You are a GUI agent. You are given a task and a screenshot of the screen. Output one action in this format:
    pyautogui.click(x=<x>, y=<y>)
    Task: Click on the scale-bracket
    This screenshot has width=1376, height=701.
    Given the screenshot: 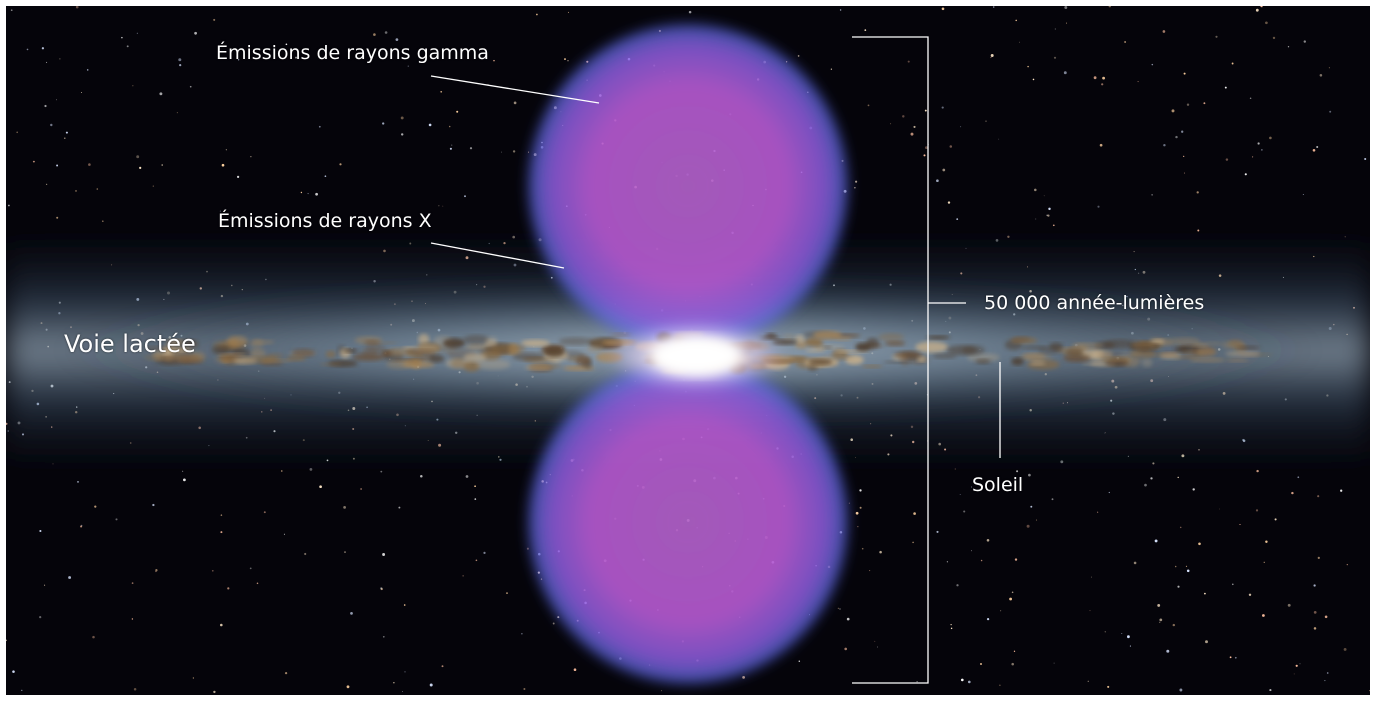 What is the action you would take?
    pyautogui.click(x=890, y=360)
    